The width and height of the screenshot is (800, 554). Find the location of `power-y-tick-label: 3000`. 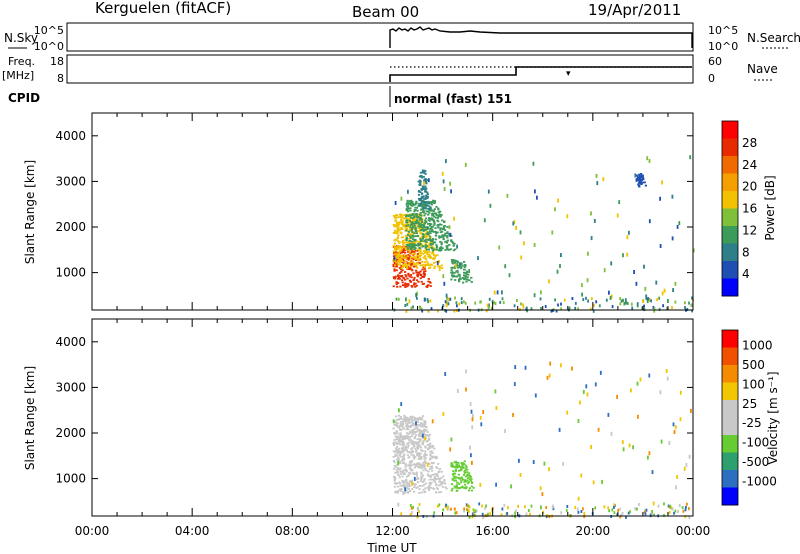

power-y-tick-label: 3000 is located at coordinates (70, 181).